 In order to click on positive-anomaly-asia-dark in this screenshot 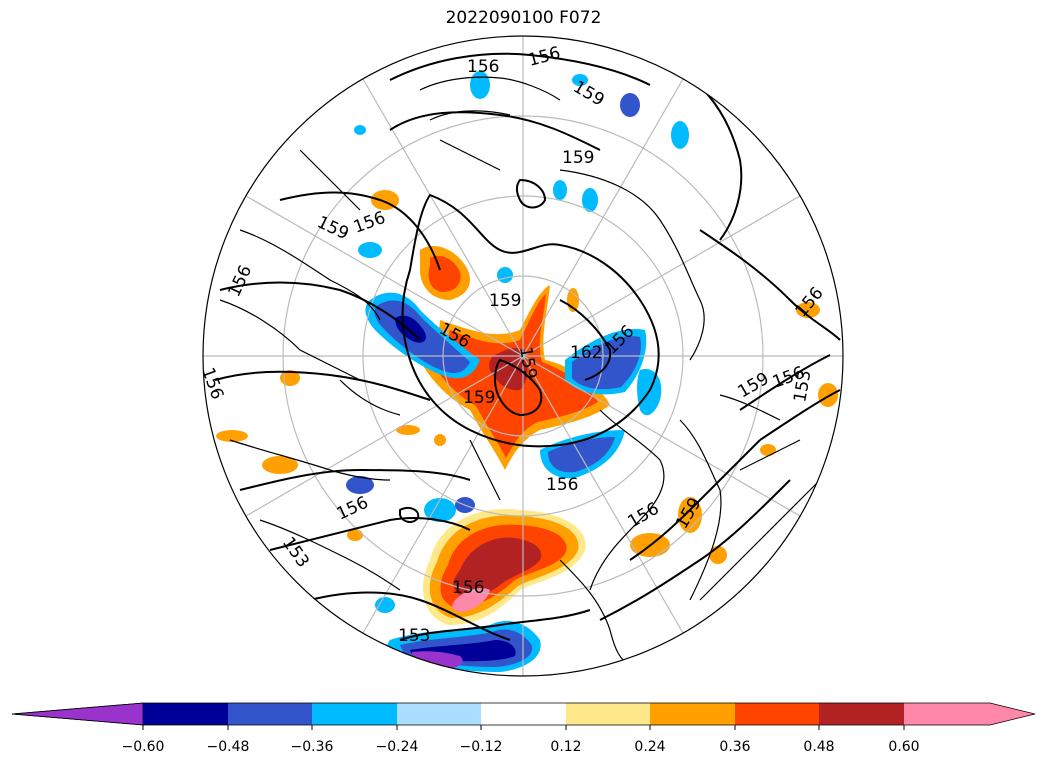, I will do `click(497, 567)`.